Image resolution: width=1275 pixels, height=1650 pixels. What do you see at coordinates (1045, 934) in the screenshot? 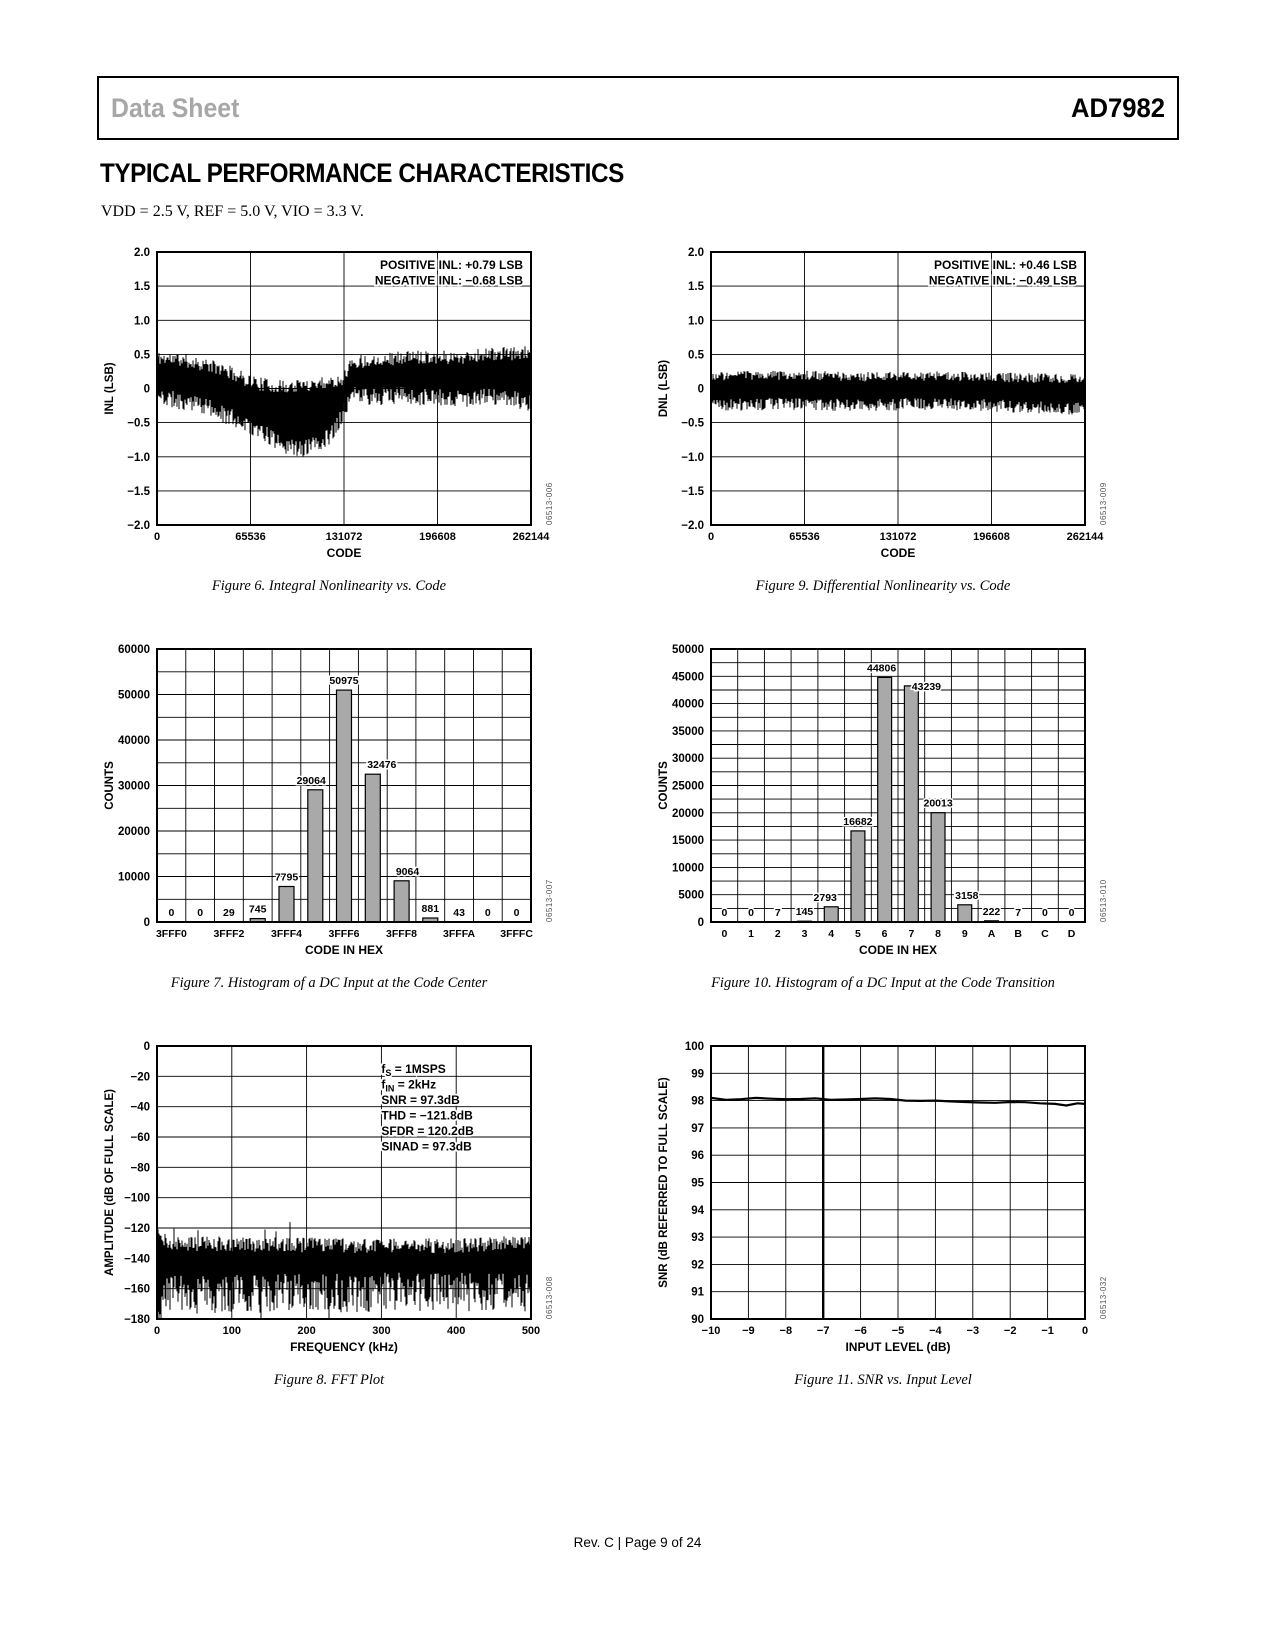
I see `x-tick-label: C` at bounding box center [1045, 934].